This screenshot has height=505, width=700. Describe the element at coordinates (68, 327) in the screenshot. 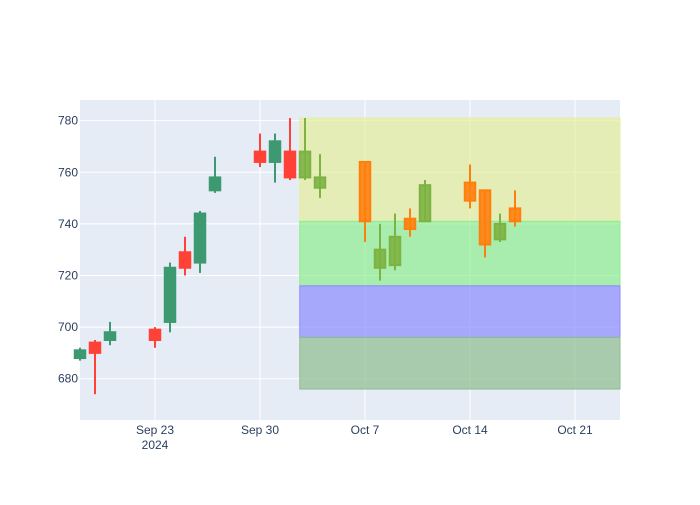

I see `y-tick-label: 700` at that location.